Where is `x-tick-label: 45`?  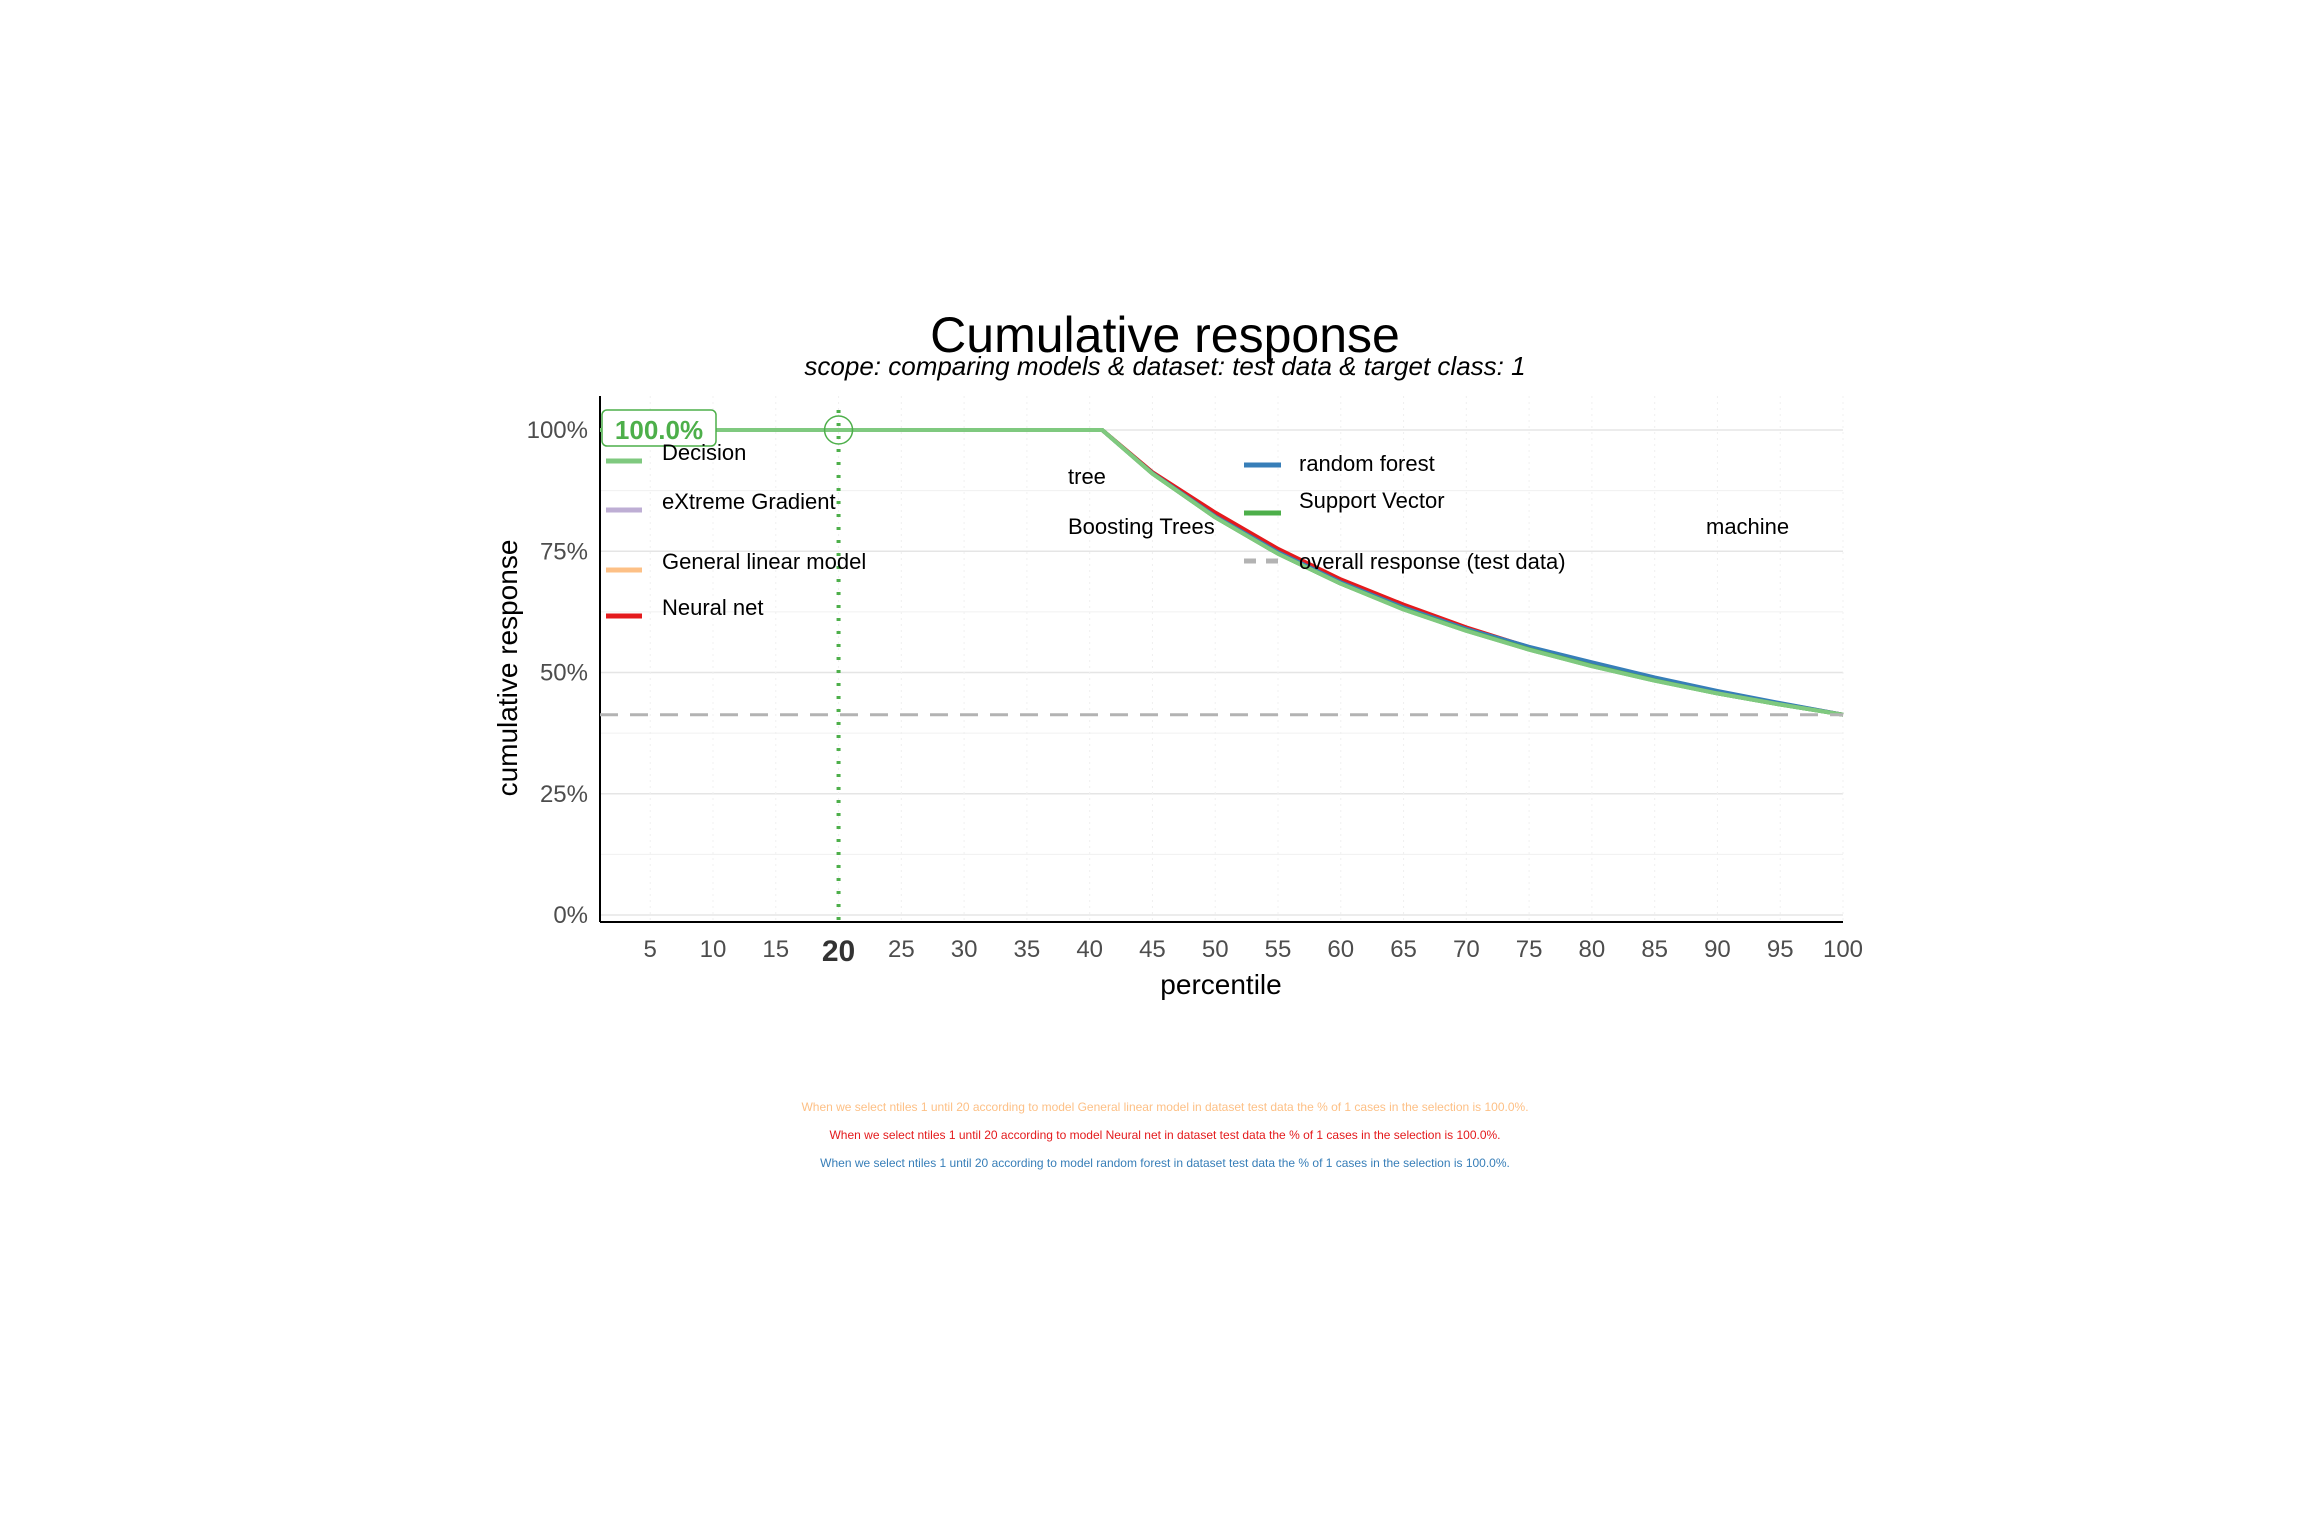
x-tick-label: 45 is located at coordinates (1152, 949).